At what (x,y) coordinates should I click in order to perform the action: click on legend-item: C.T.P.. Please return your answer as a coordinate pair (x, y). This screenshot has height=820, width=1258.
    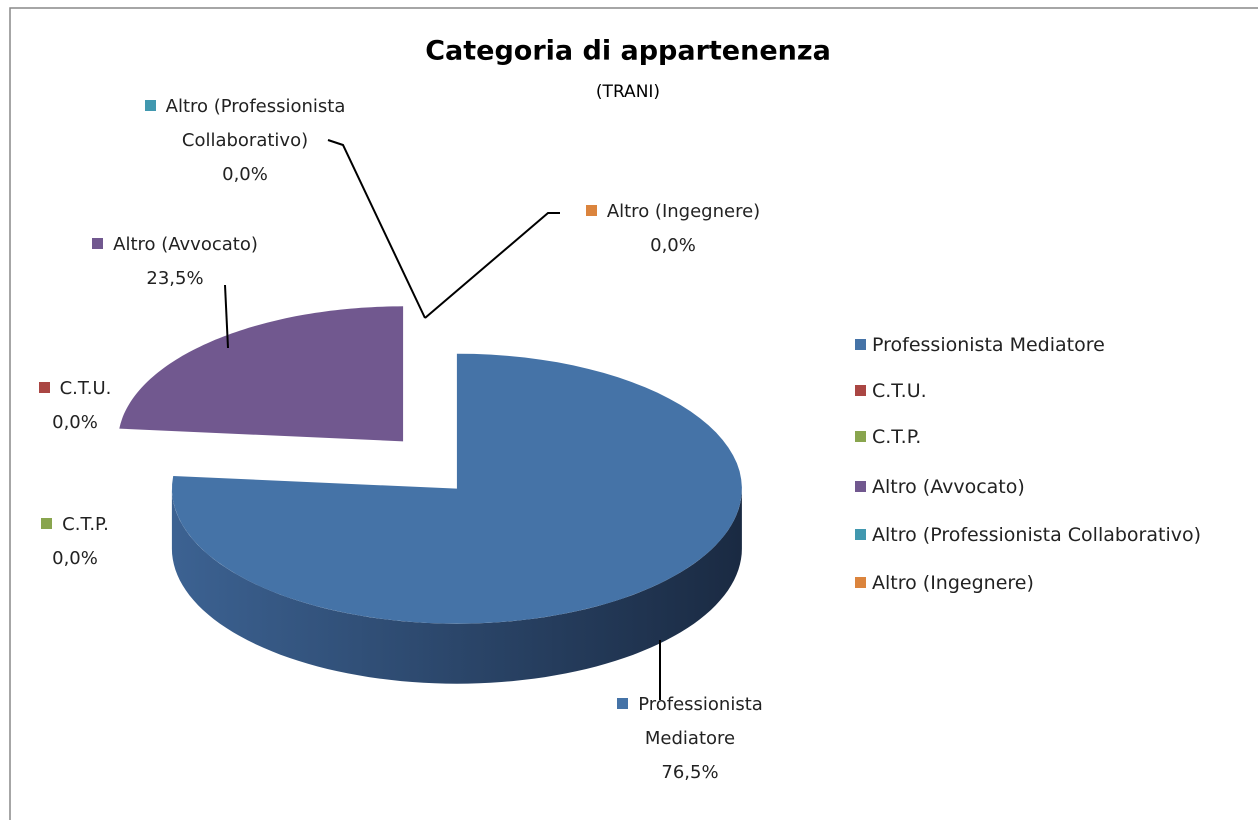
    Looking at the image, I should click on (888, 437).